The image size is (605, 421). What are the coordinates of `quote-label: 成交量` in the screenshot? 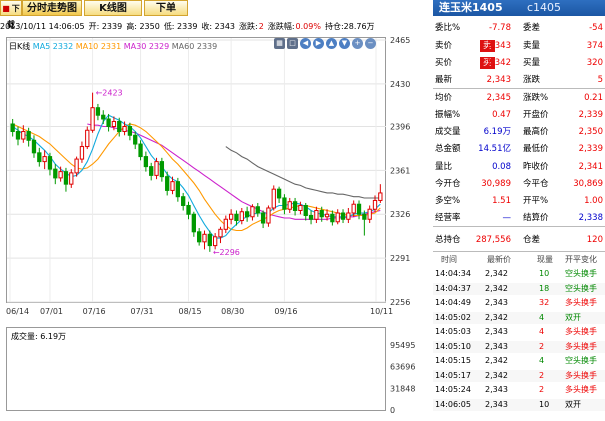 It's located at (448, 132).